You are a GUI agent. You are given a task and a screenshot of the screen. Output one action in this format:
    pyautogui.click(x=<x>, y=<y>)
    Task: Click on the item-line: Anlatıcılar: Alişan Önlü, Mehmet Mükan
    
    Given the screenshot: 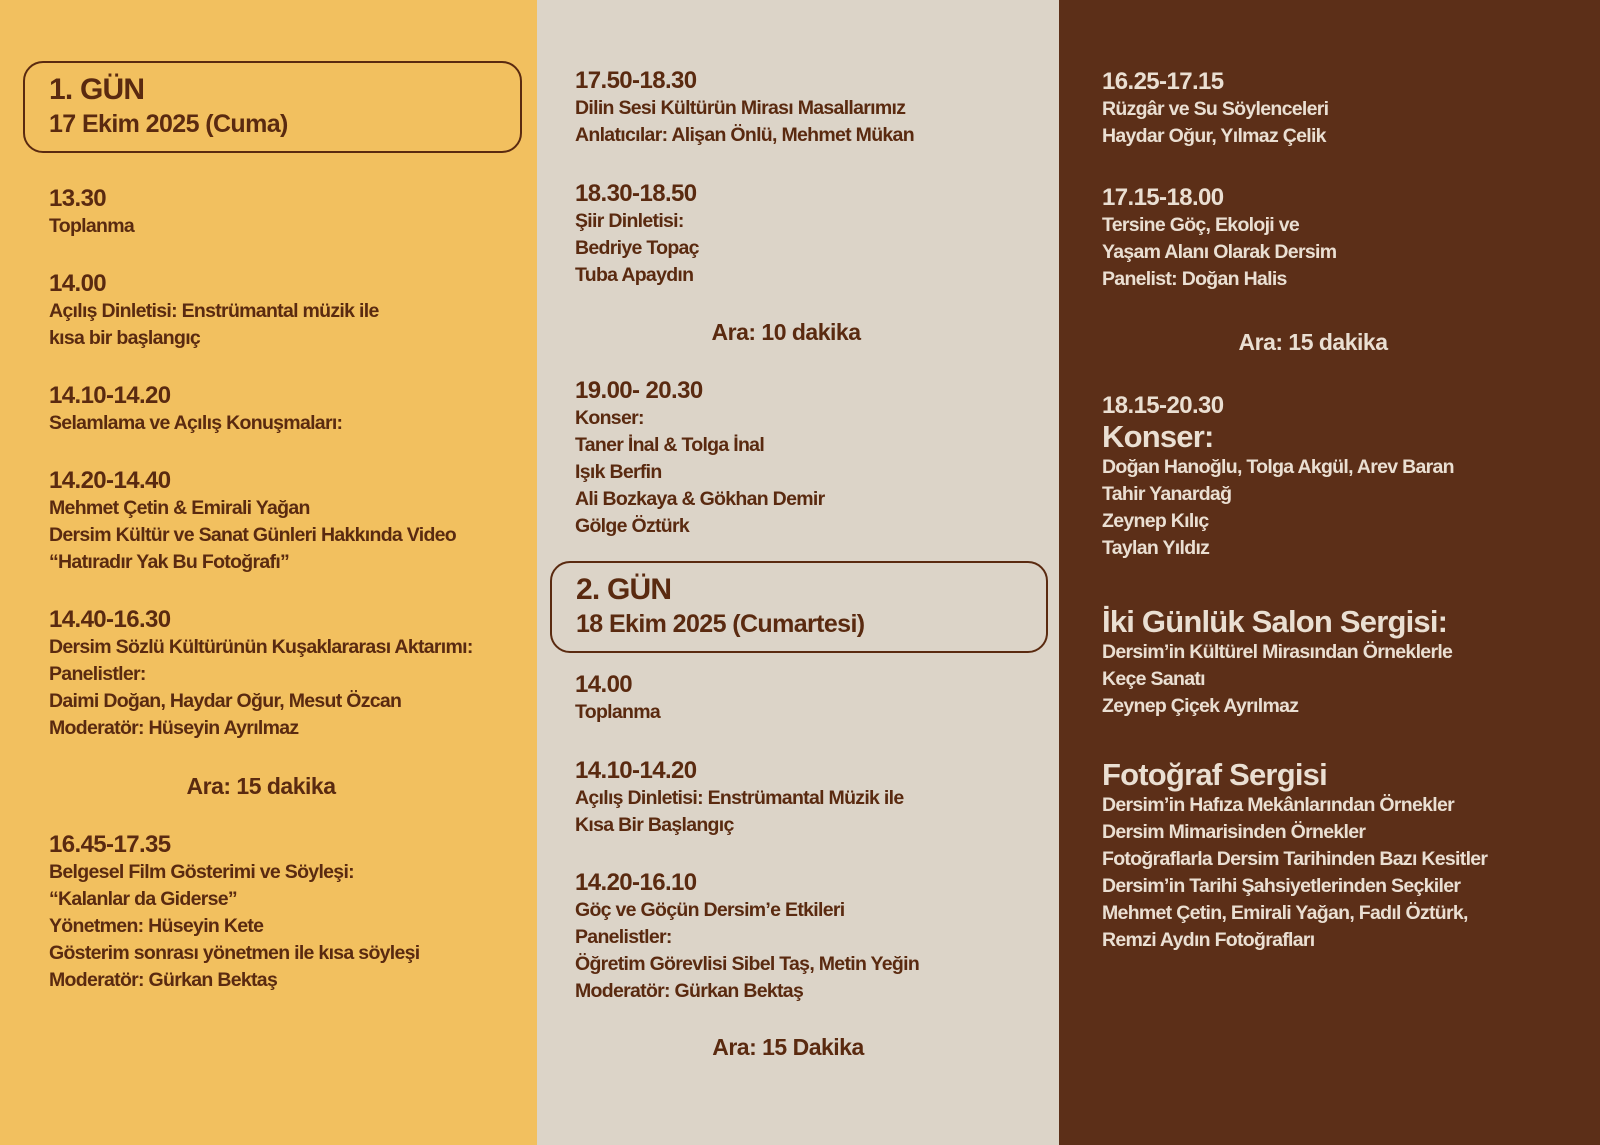 What is the action you would take?
    pyautogui.click(x=745, y=135)
    